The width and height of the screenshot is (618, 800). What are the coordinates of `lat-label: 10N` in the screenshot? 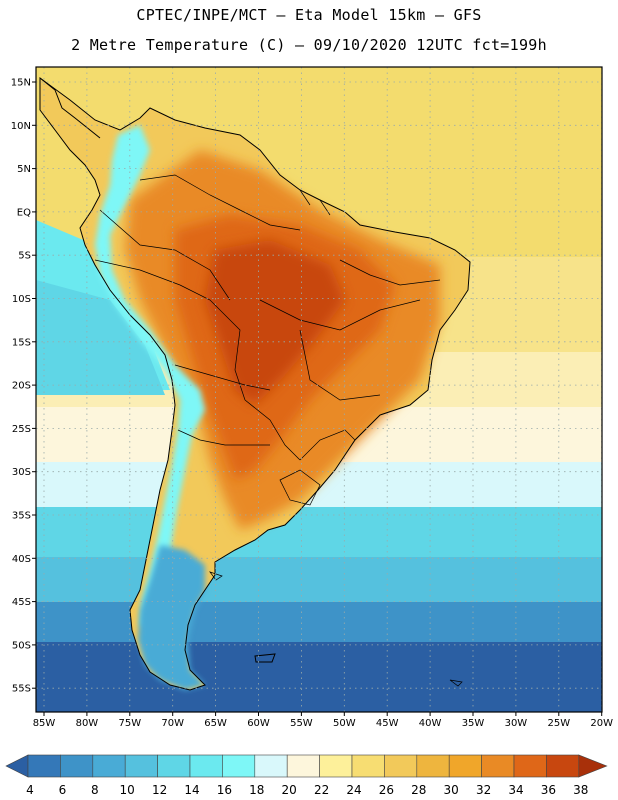 It's located at (21, 126).